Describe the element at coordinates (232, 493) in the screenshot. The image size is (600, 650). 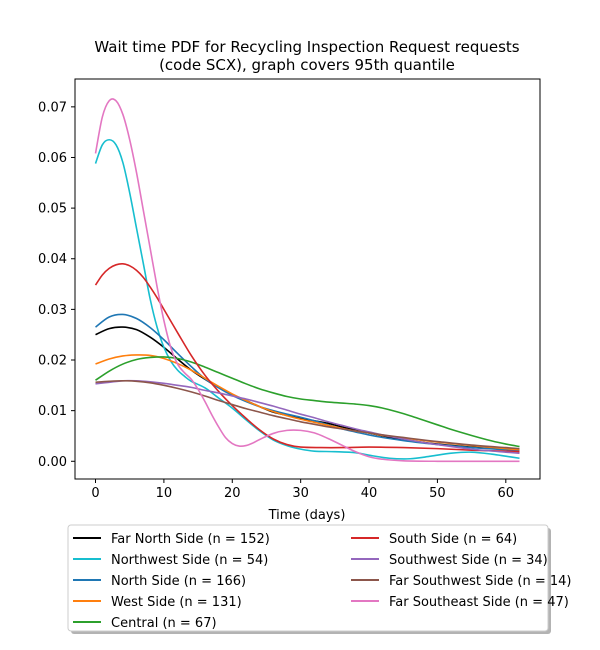
I see `x-tick-label: 20` at that location.